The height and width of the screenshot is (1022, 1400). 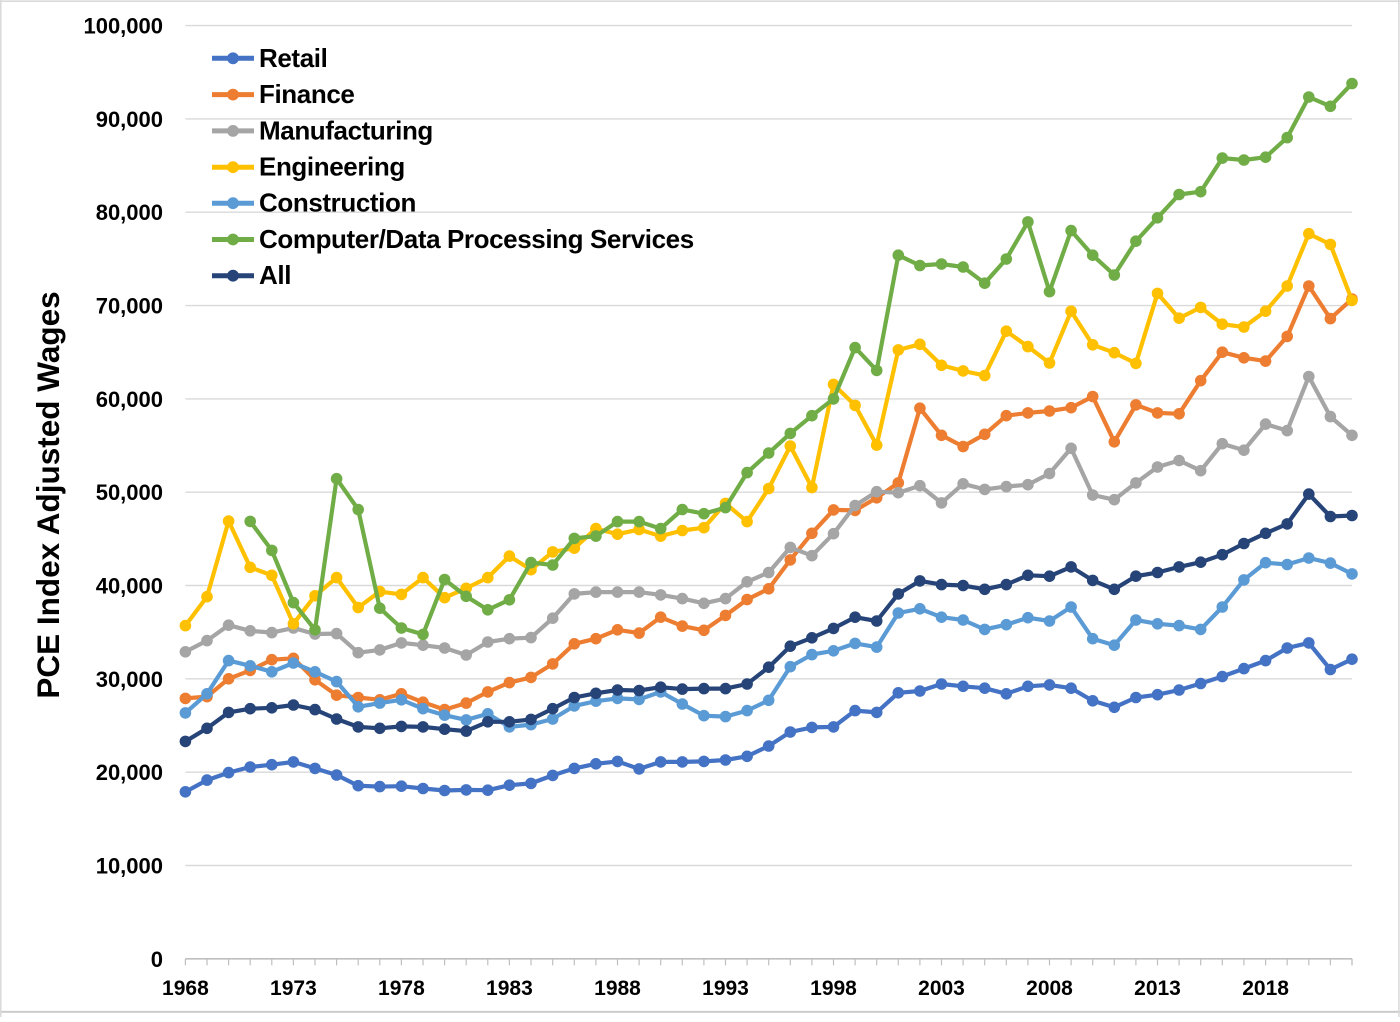 I want to click on svg-text: Engineering, so click(x=332, y=167).